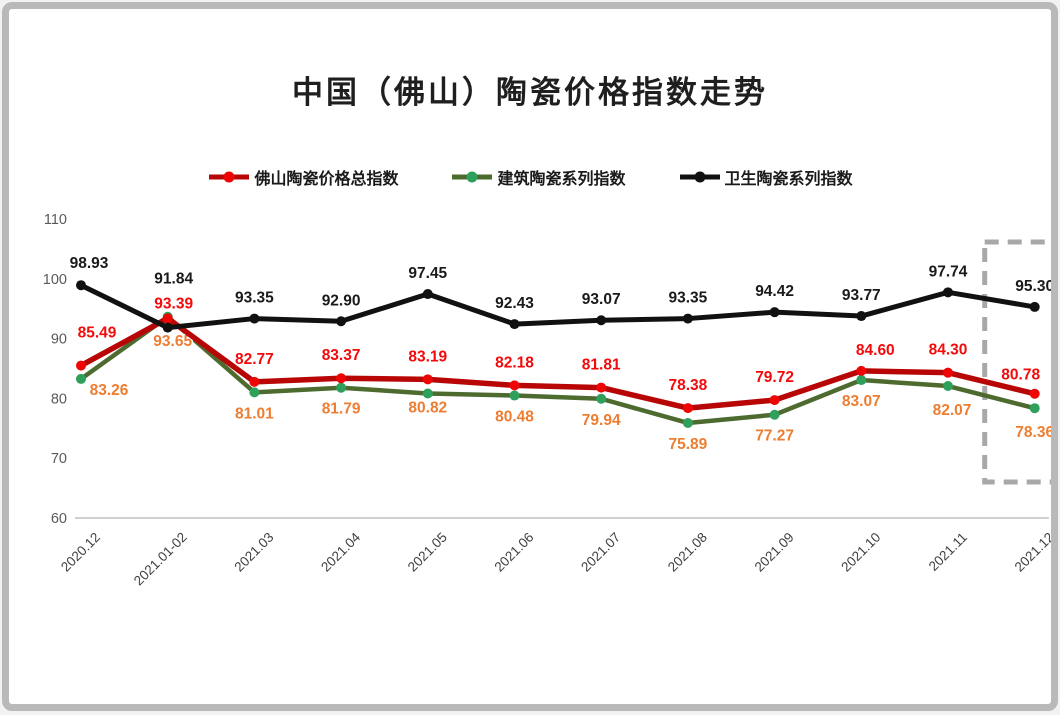  What do you see at coordinates (952, 410) in the screenshot?
I see `data-label: 82.07` at bounding box center [952, 410].